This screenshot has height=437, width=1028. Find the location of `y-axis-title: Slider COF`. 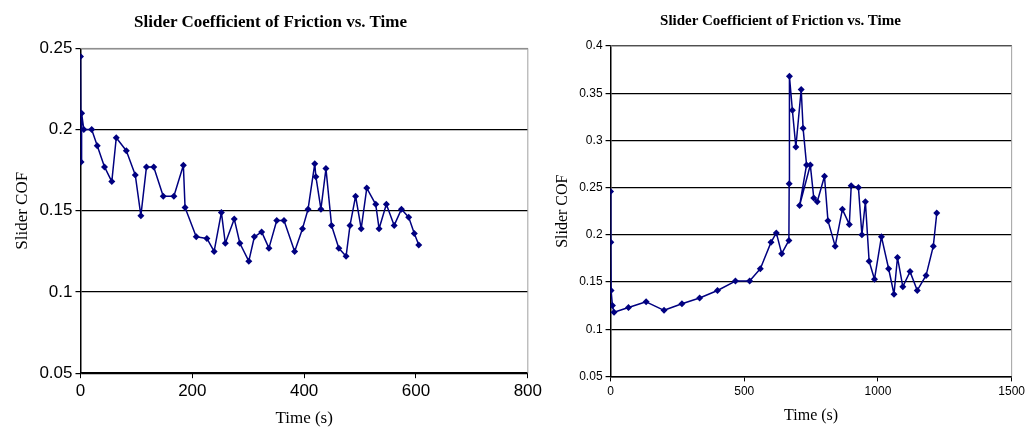

y-axis-title: Slider COF is located at coordinates (21, 210).